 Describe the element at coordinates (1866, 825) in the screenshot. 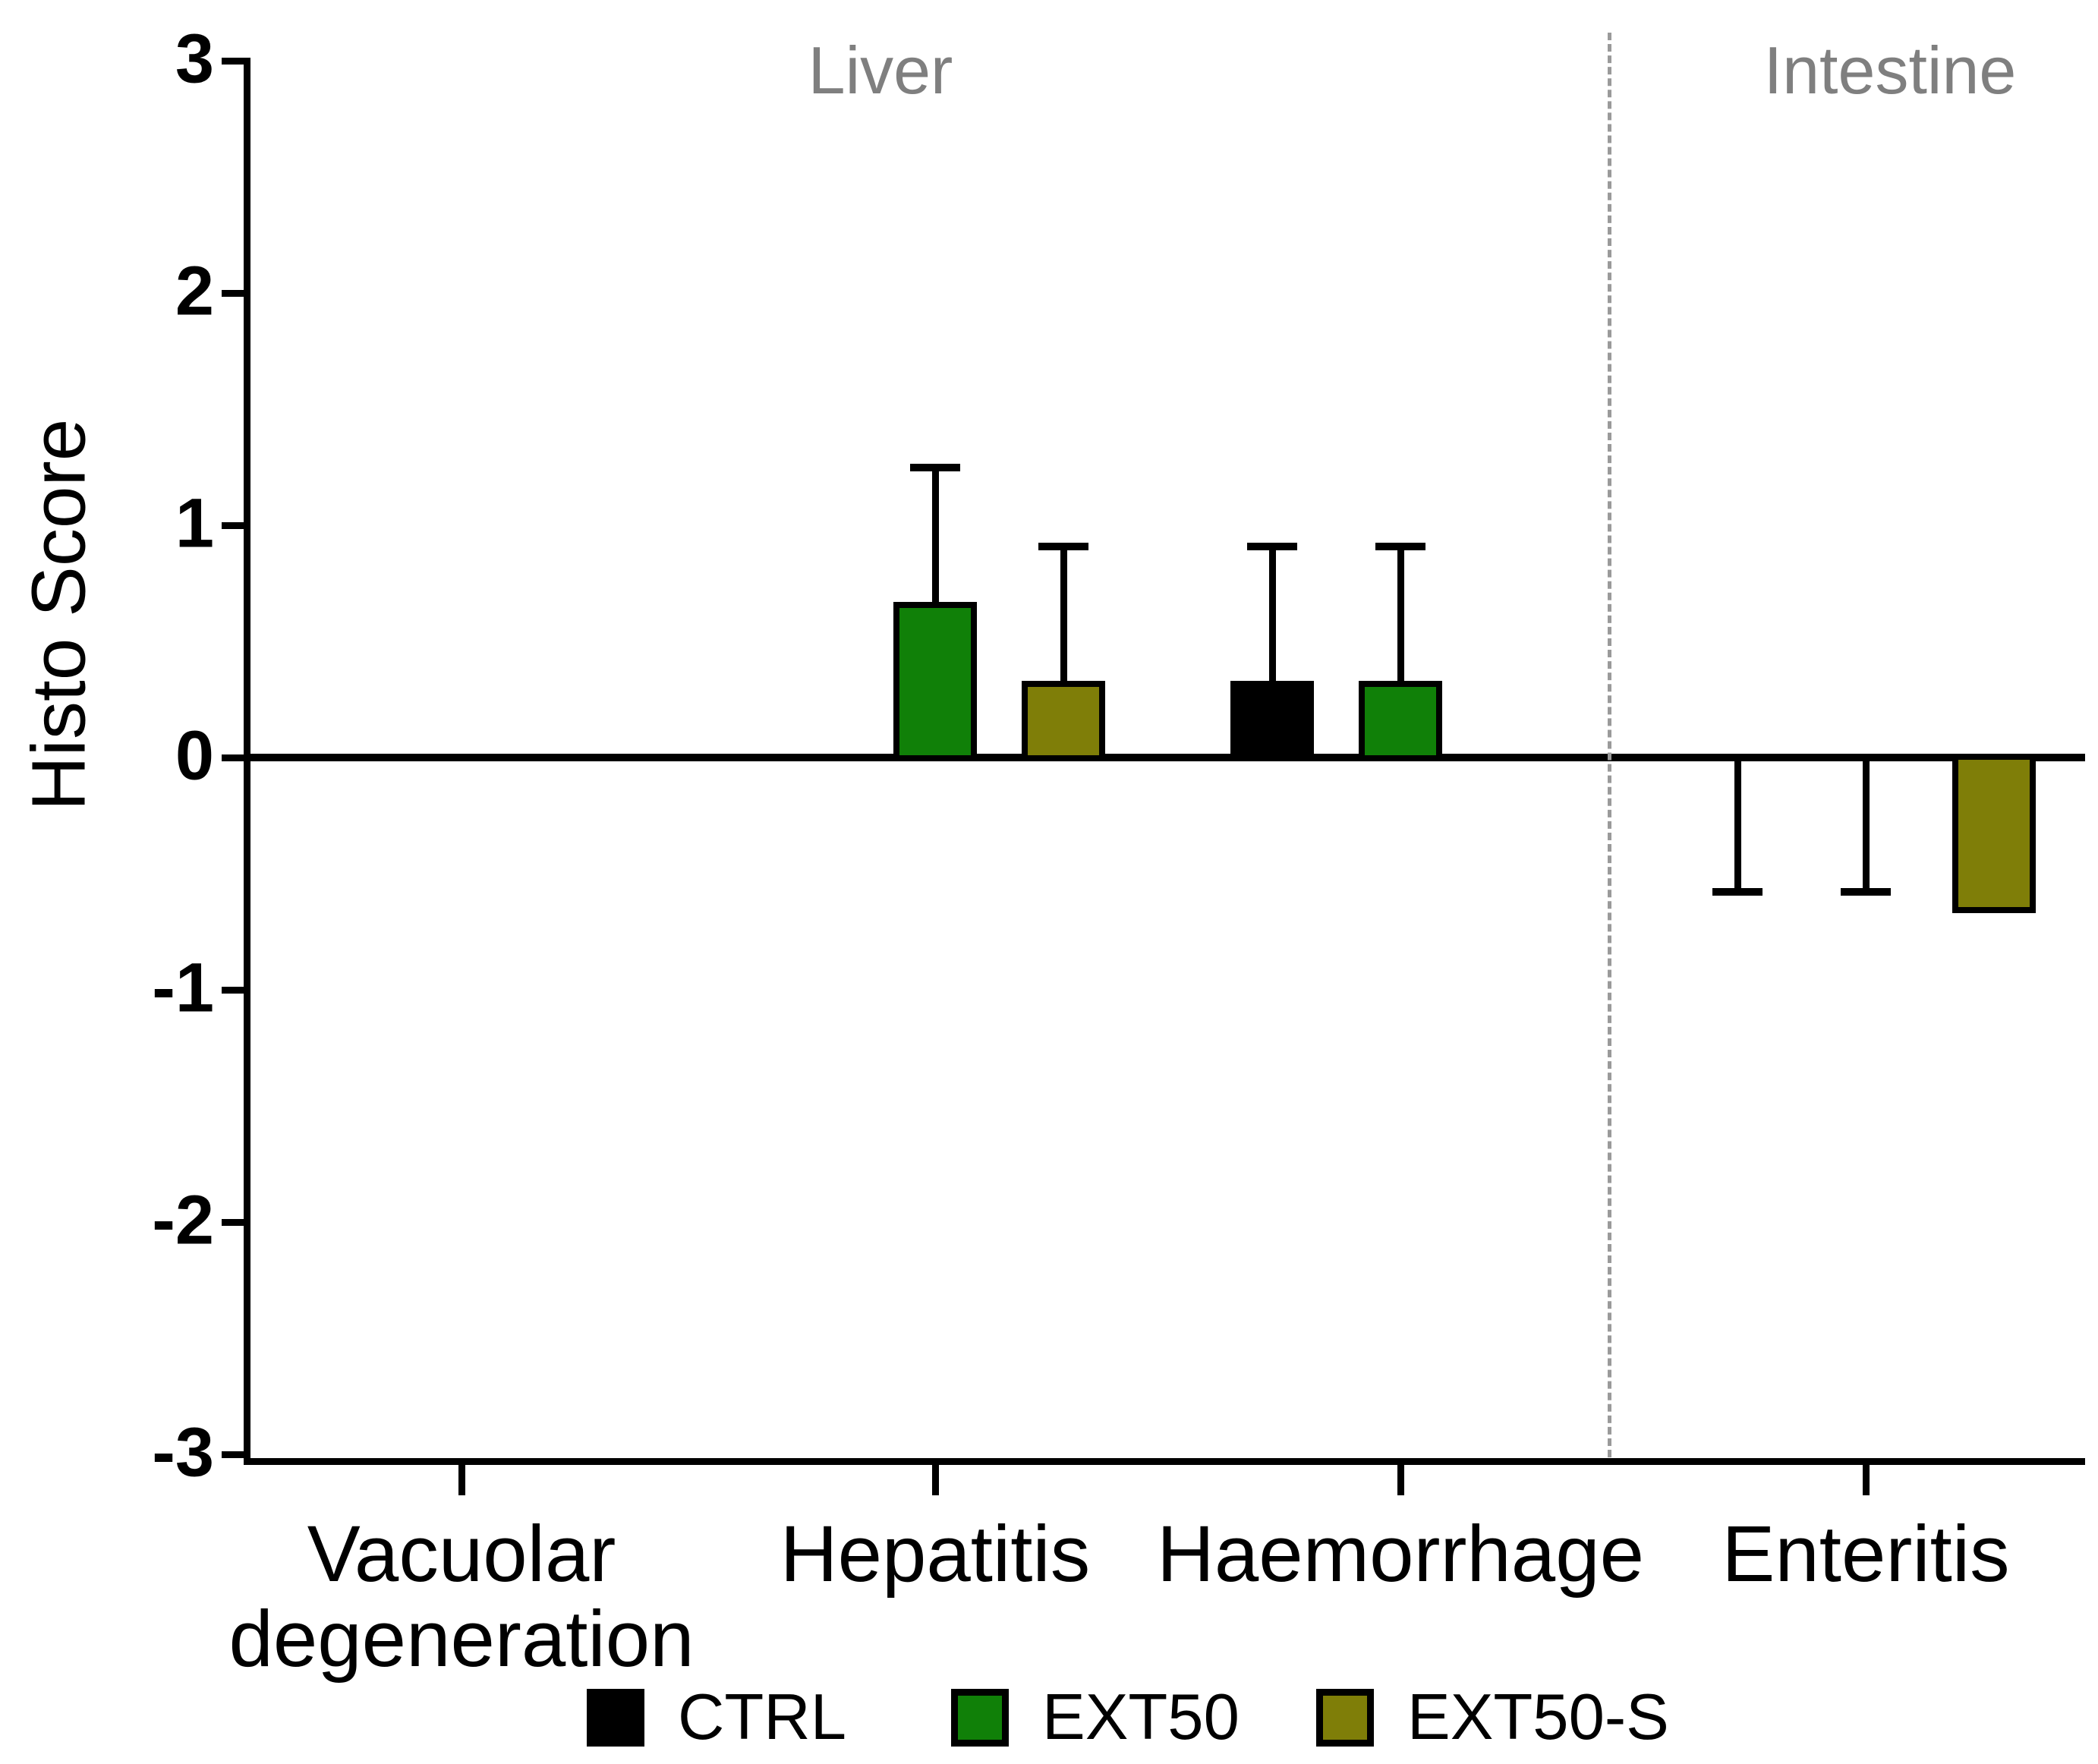

I see `error-bar-line-enteritis-ext50` at that location.